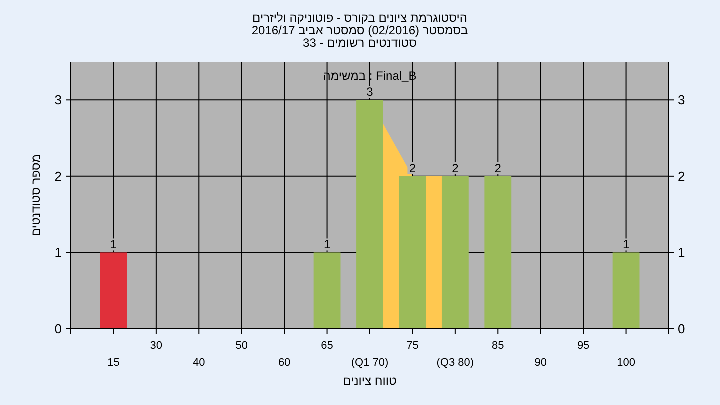 This screenshot has width=720, height=405. Describe the element at coordinates (58, 252) in the screenshot. I see `y-tick-label: 1` at that location.